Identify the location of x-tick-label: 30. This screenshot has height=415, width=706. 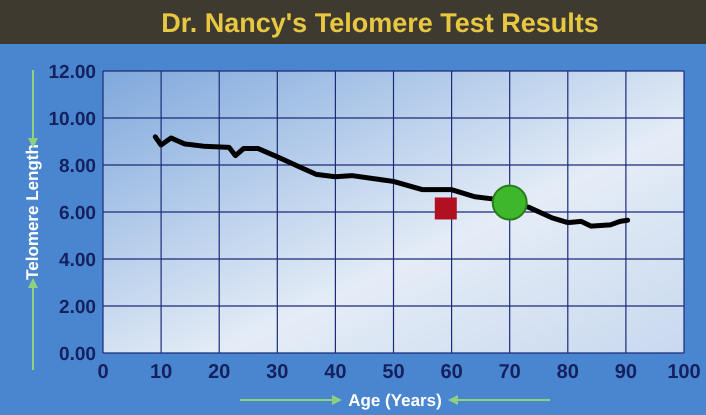
(277, 372).